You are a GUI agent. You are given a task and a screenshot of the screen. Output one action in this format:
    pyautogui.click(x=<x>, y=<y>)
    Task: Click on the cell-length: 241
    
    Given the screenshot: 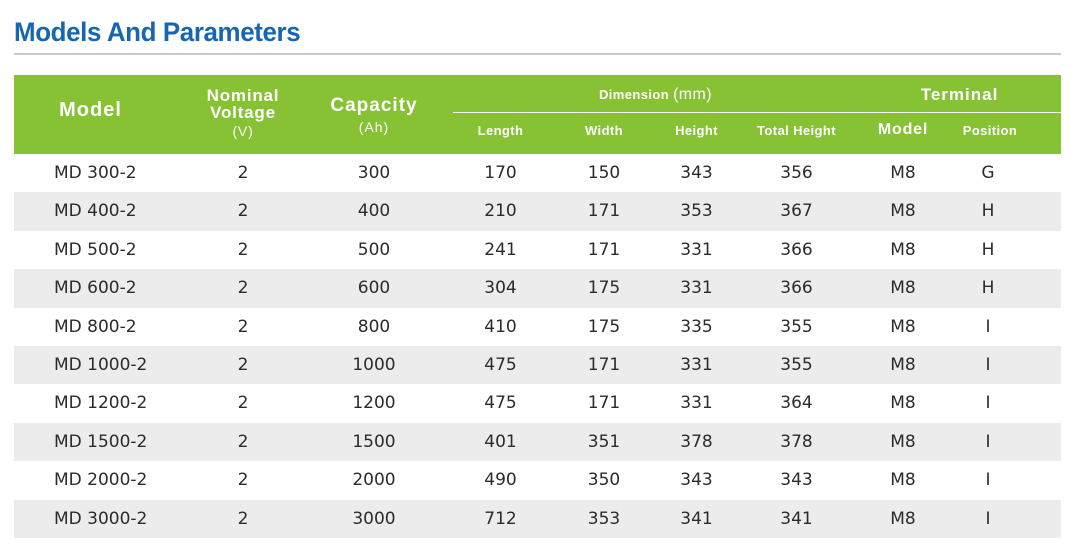 What is the action you would take?
    pyautogui.click(x=500, y=249)
    